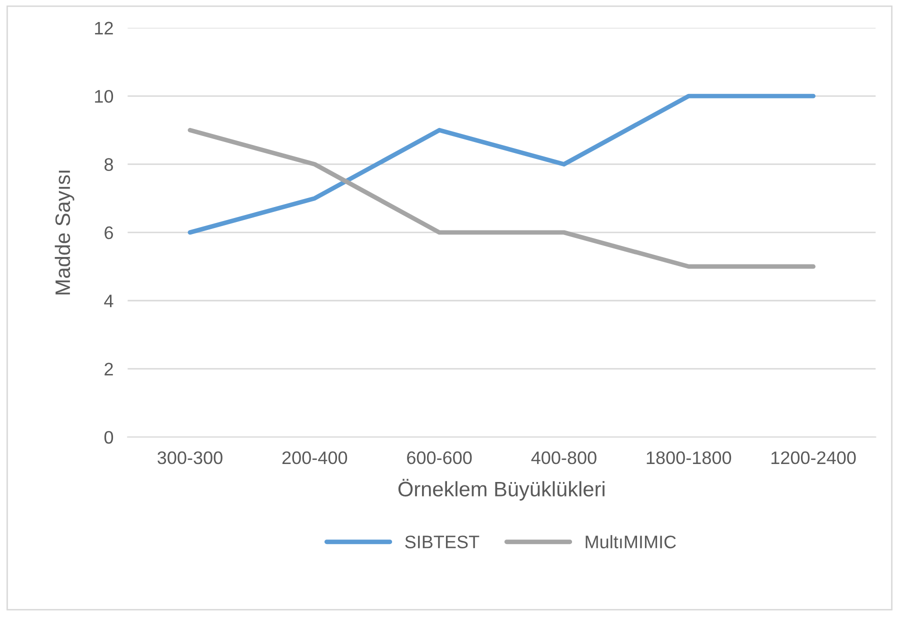  What do you see at coordinates (190, 457) in the screenshot?
I see `x-tick-label: 300-300` at bounding box center [190, 457].